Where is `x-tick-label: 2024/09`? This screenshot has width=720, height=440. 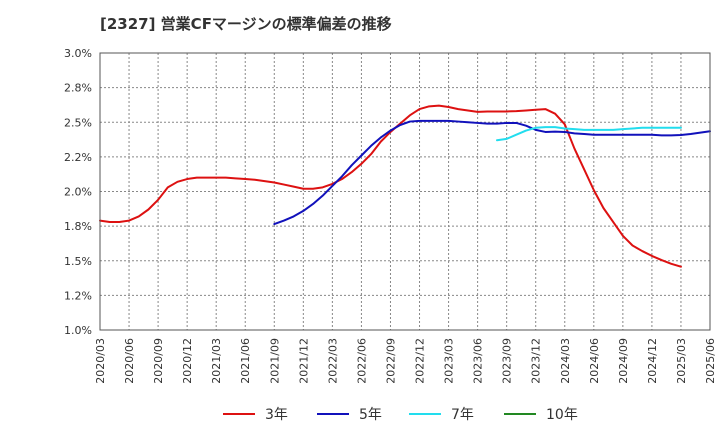 x-tick-label: 2024/09 is located at coordinates (623, 361).